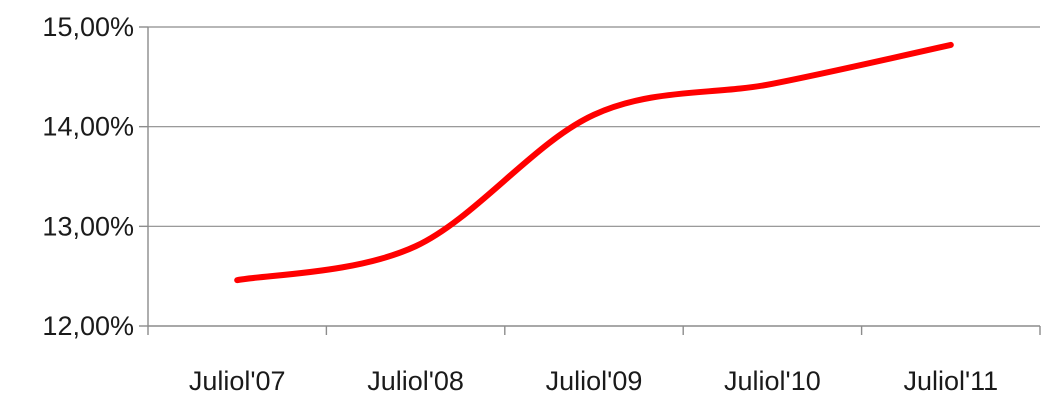 The width and height of the screenshot is (1050, 394). Describe the element at coordinates (88, 127) in the screenshot. I see `y-tick-label: 14,00%` at that location.